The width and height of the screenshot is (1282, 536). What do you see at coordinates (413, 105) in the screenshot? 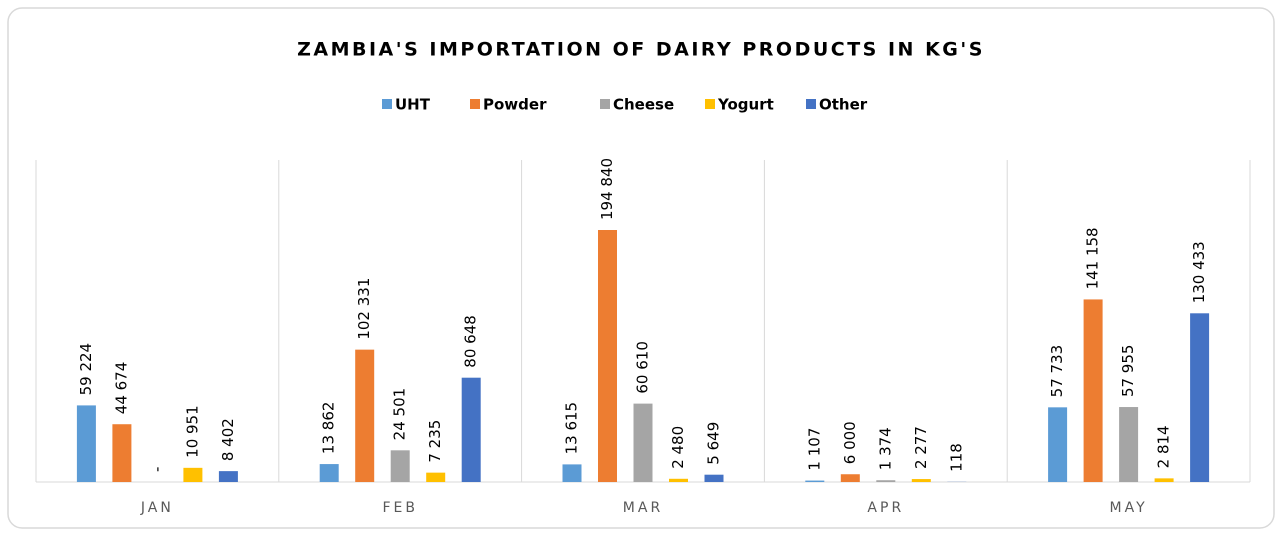
I see `legend-label: UHT` at bounding box center [413, 105].